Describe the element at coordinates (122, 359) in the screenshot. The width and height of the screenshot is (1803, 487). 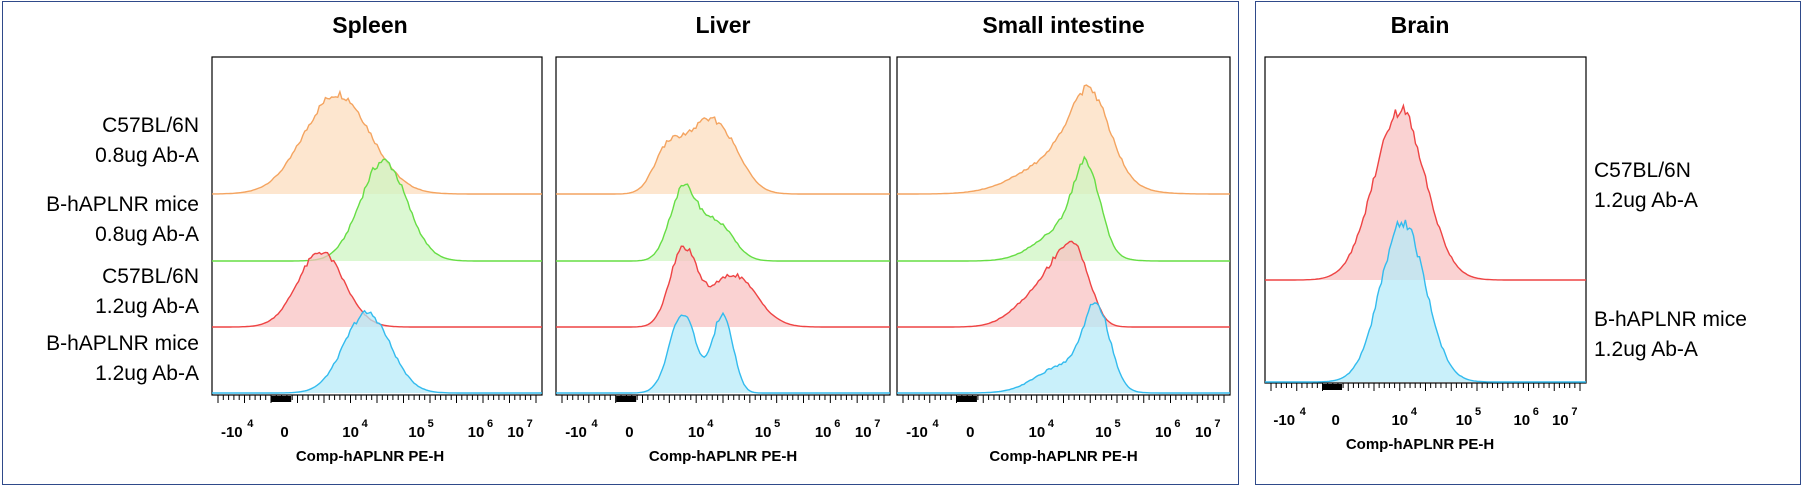
I see `row-label-bhaplnr-12: B-hAPLNR mice 1.2ug Ab-A` at that location.